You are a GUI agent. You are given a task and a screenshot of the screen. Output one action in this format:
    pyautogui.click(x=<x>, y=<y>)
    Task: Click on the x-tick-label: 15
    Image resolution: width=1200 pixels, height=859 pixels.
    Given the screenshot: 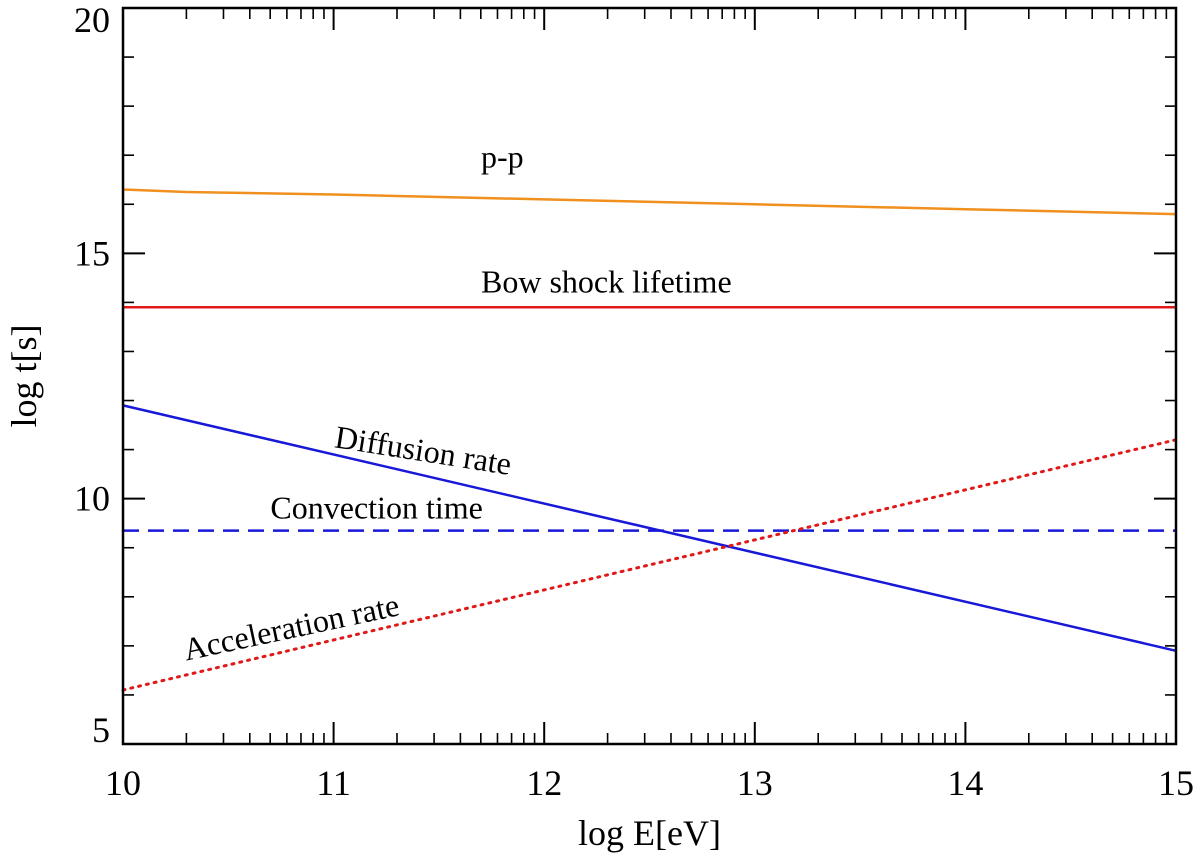 What is the action you would take?
    pyautogui.click(x=1176, y=783)
    